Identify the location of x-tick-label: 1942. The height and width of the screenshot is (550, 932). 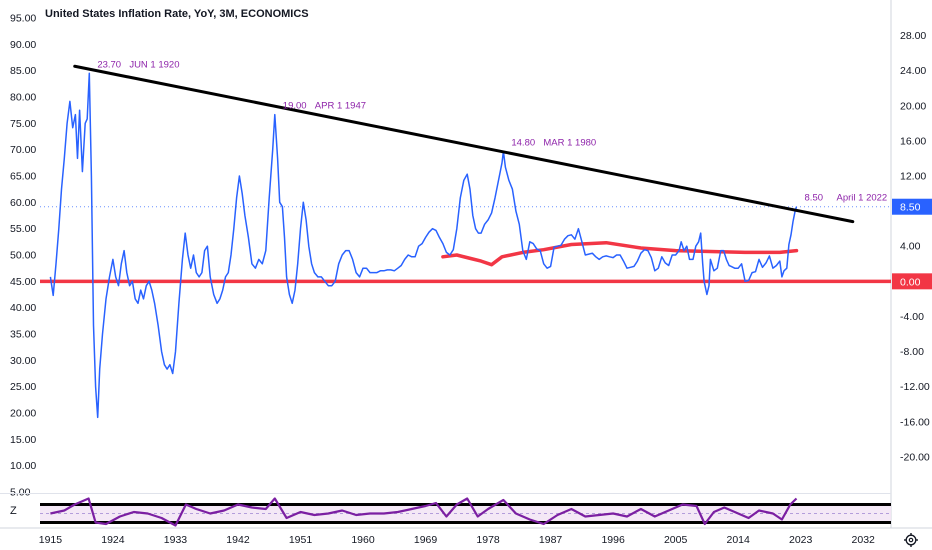
(238, 540).